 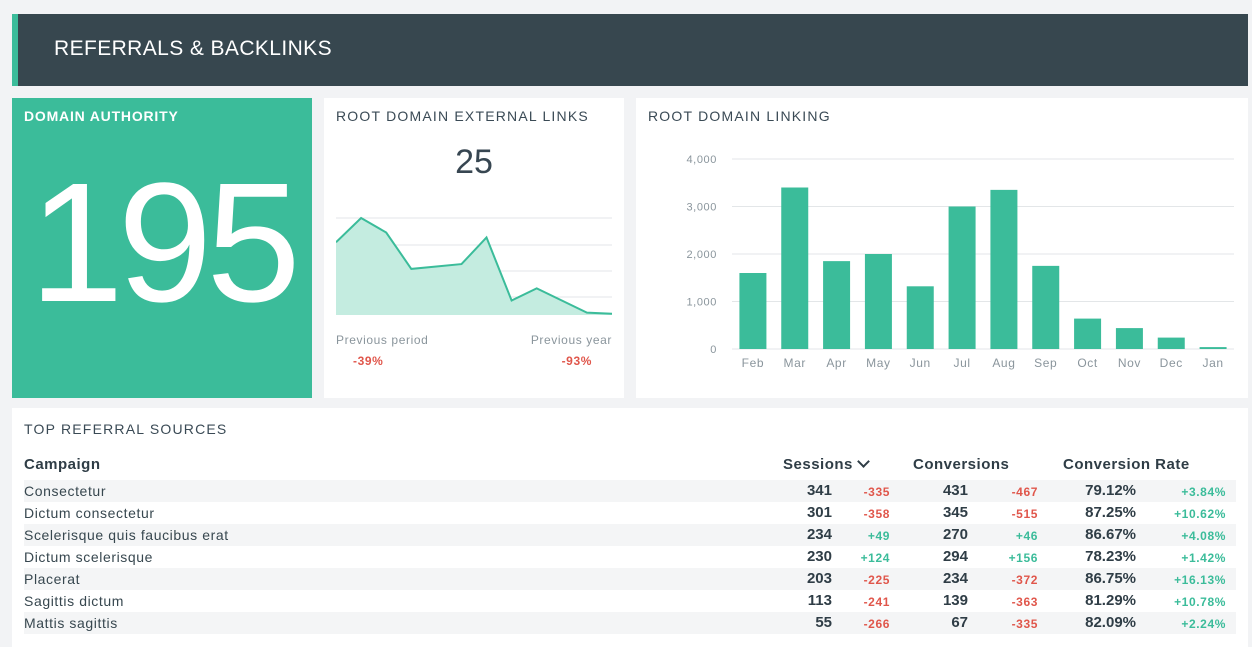 What do you see at coordinates (1024, 580) in the screenshot?
I see `cell-conversions-change: -372` at bounding box center [1024, 580].